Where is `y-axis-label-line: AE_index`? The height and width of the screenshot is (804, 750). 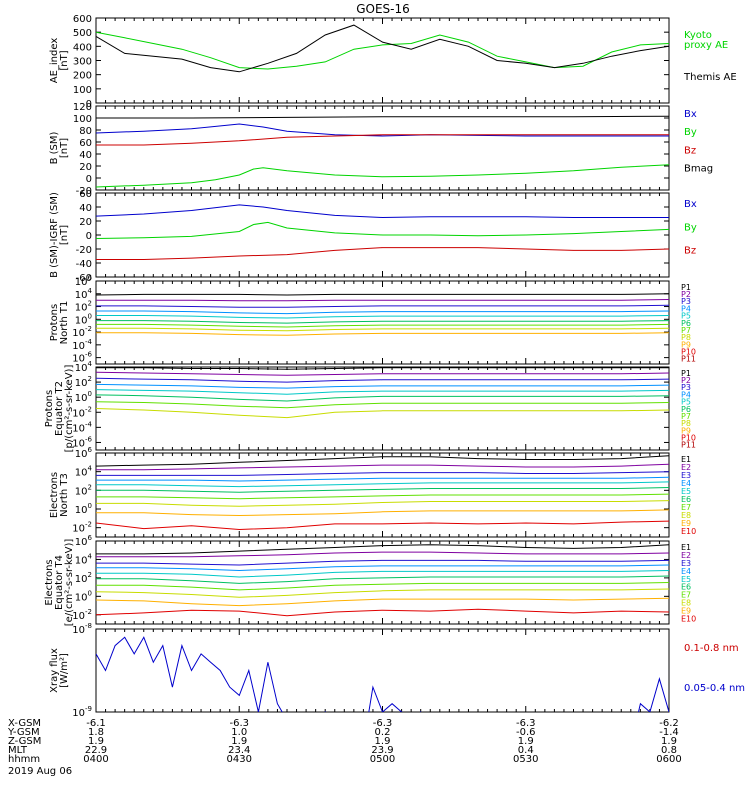
y-axis-label-line: AE_index is located at coordinates (54, 61).